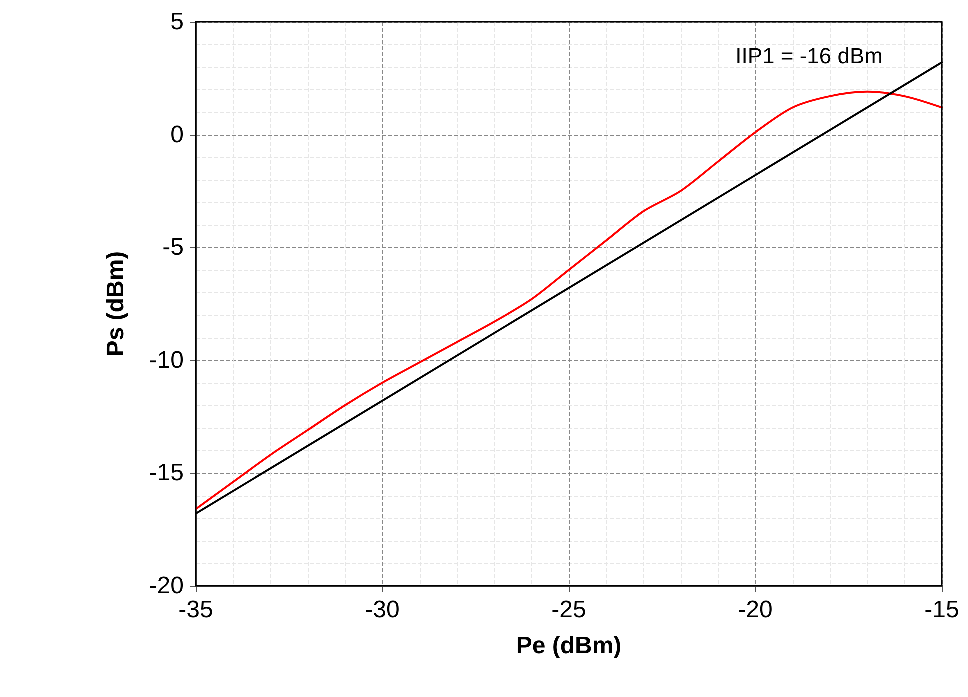 This screenshot has width=968, height=697. Describe the element at coordinates (173, 248) in the screenshot. I see `y-tick-label: -5` at that location.